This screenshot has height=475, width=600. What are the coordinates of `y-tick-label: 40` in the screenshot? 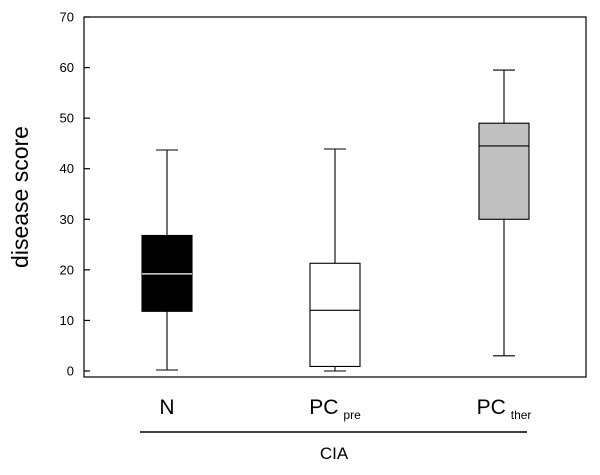 It's located at (67, 168).